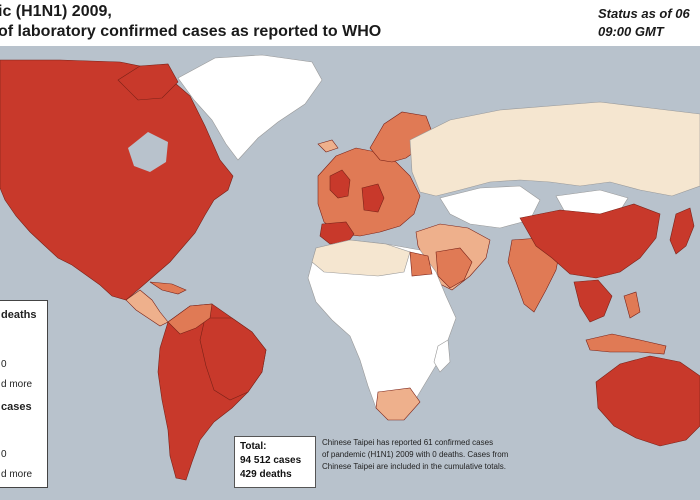 This screenshot has width=700, height=500. I want to click on region-uk-ireland, so click(340, 184).